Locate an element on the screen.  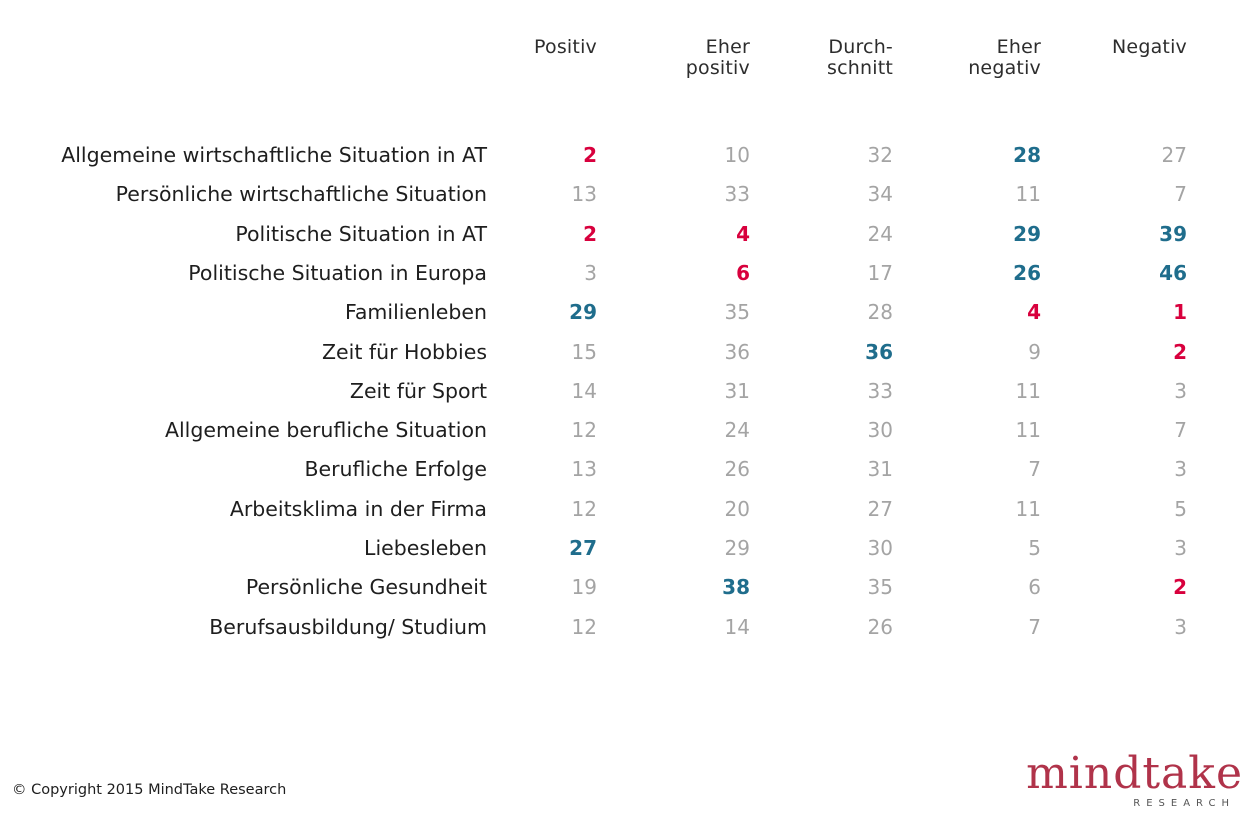
row-label: Familienleben is located at coordinates (415, 312).